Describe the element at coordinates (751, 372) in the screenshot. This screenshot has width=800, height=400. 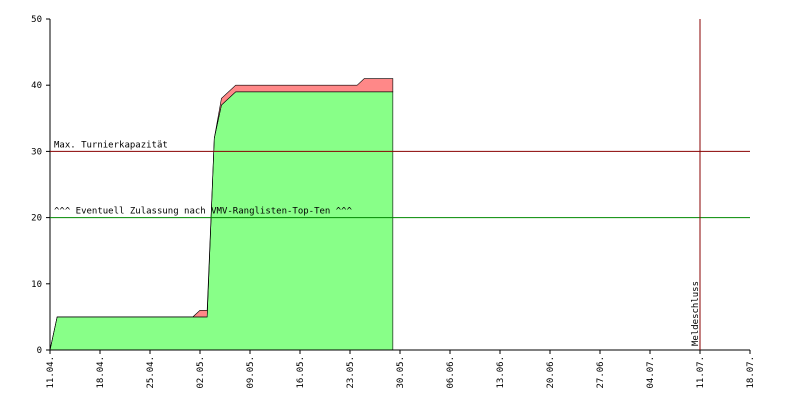
I see `x-tick-label: 18.07.` at that location.